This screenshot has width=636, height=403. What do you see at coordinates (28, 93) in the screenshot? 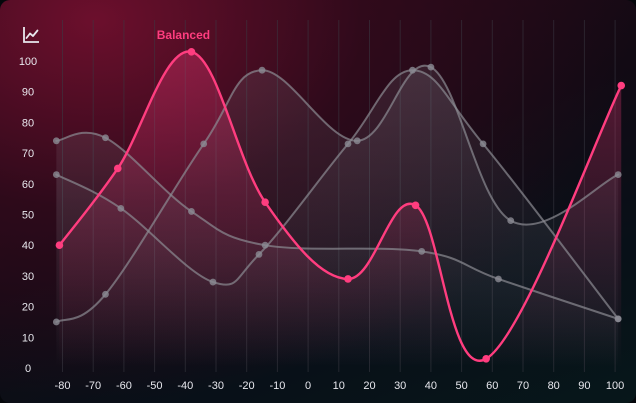
I see `y-tick-label: 90` at bounding box center [28, 93].